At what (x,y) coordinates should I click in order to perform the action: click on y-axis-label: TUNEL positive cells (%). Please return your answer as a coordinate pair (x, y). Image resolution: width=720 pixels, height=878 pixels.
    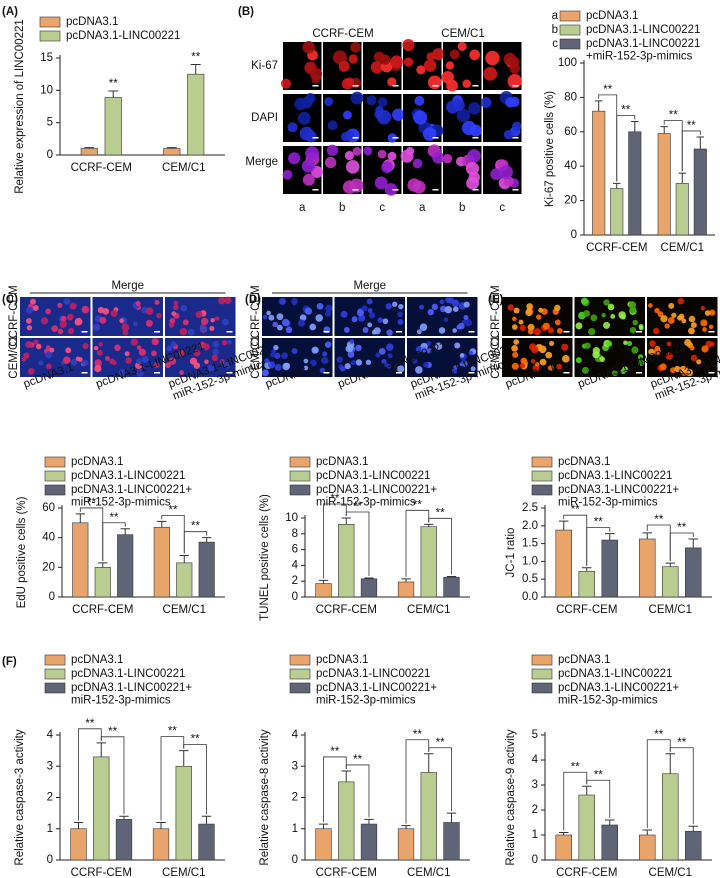
    Looking at the image, I should click on (265, 557).